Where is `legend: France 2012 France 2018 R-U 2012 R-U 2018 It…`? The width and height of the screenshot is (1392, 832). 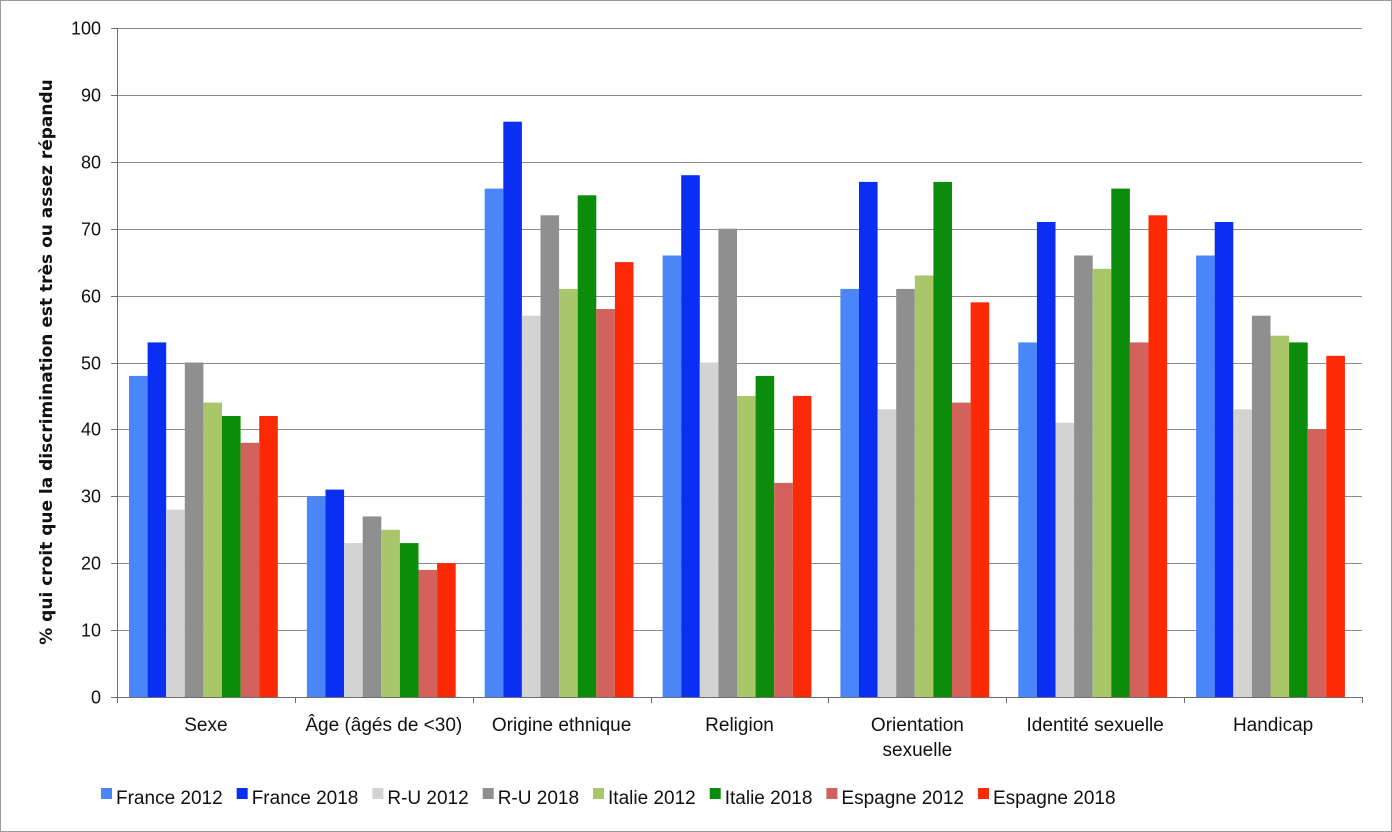 legend: France 2012 France 2018 R-U 2012 R-U 2018 It… is located at coordinates (608, 798).